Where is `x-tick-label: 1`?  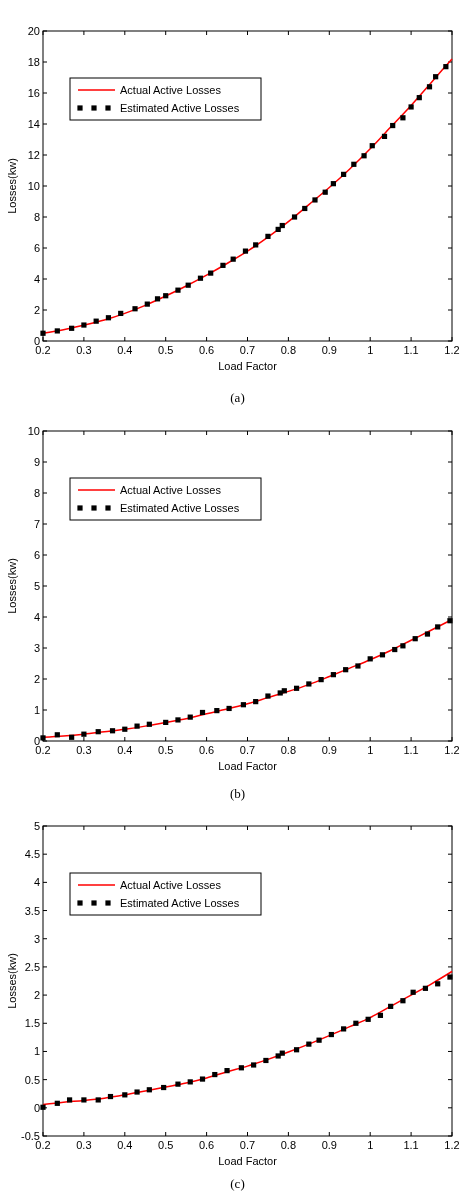 x-tick-label: 1 is located at coordinates (370, 750).